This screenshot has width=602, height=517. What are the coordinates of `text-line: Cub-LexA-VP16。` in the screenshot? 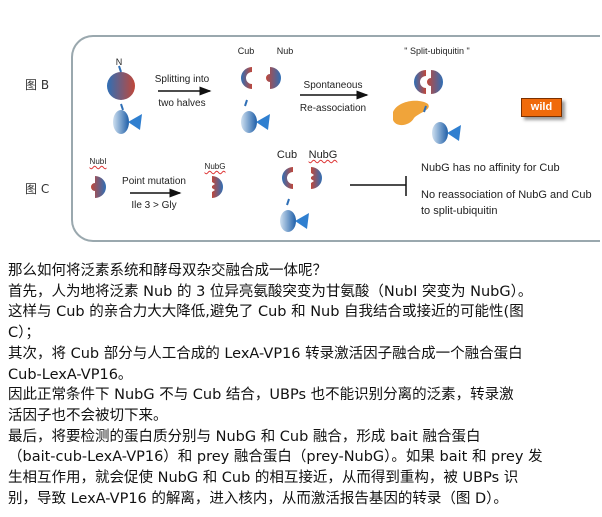 It's located at (70, 374).